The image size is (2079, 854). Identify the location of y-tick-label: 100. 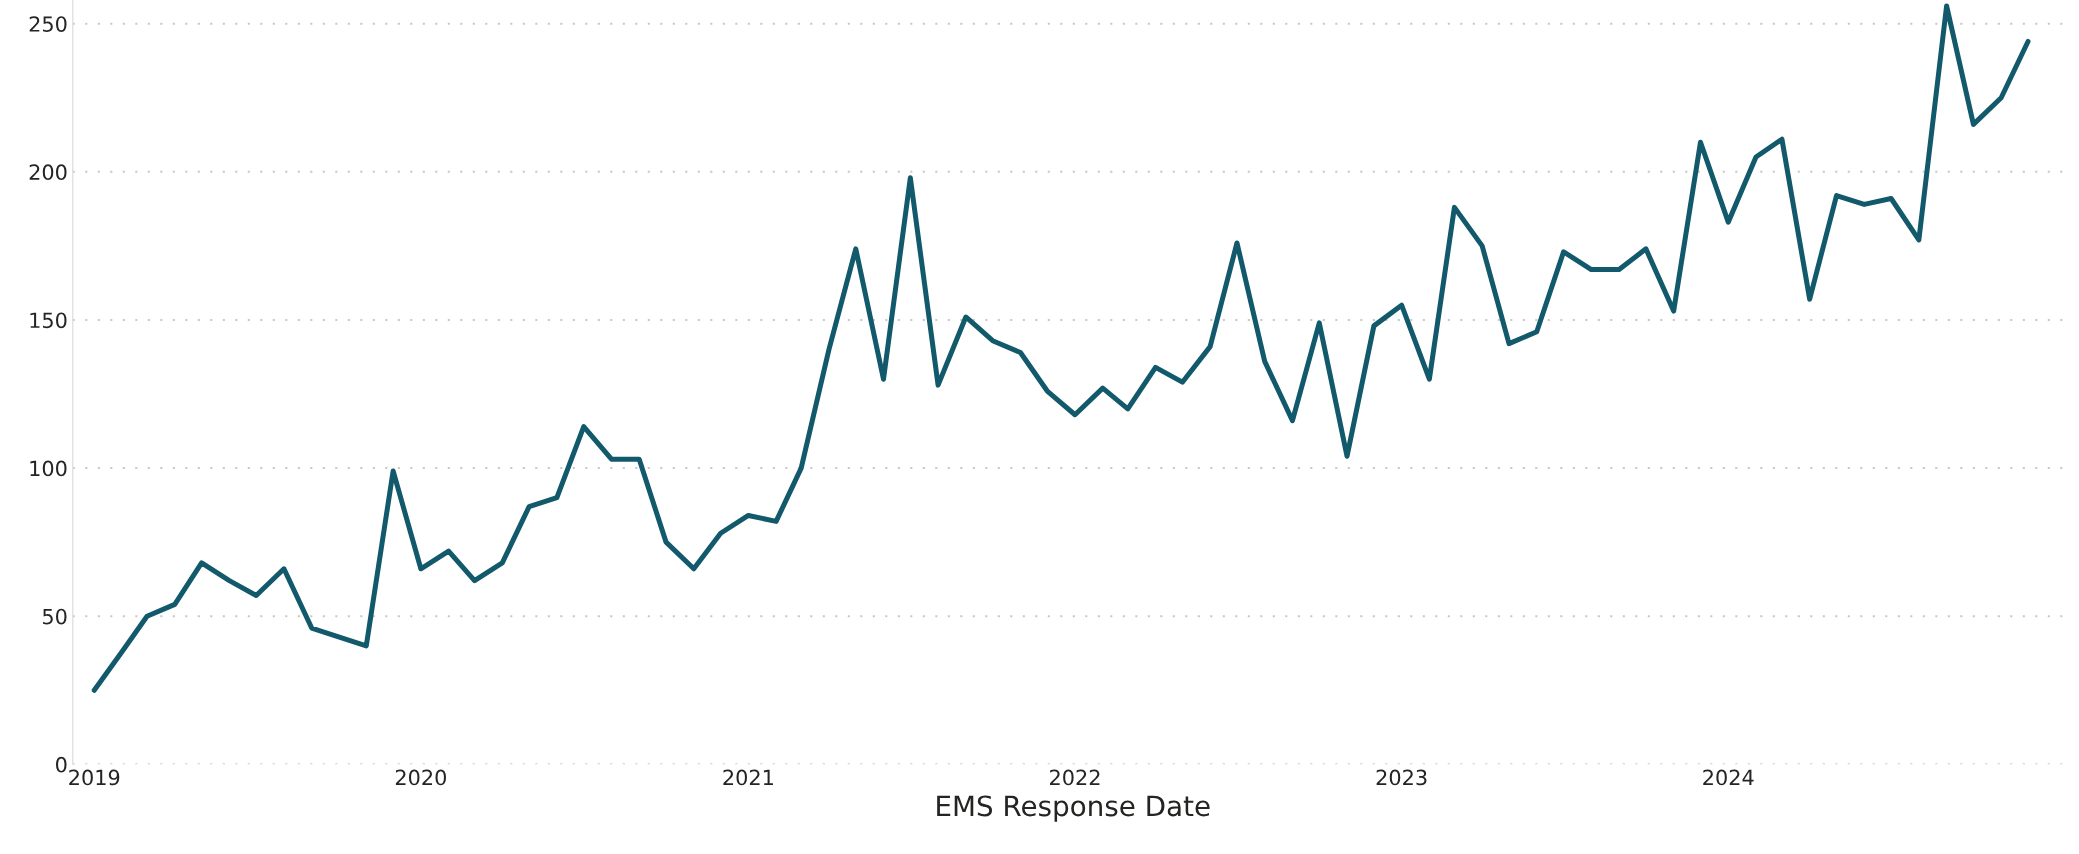
(48, 468).